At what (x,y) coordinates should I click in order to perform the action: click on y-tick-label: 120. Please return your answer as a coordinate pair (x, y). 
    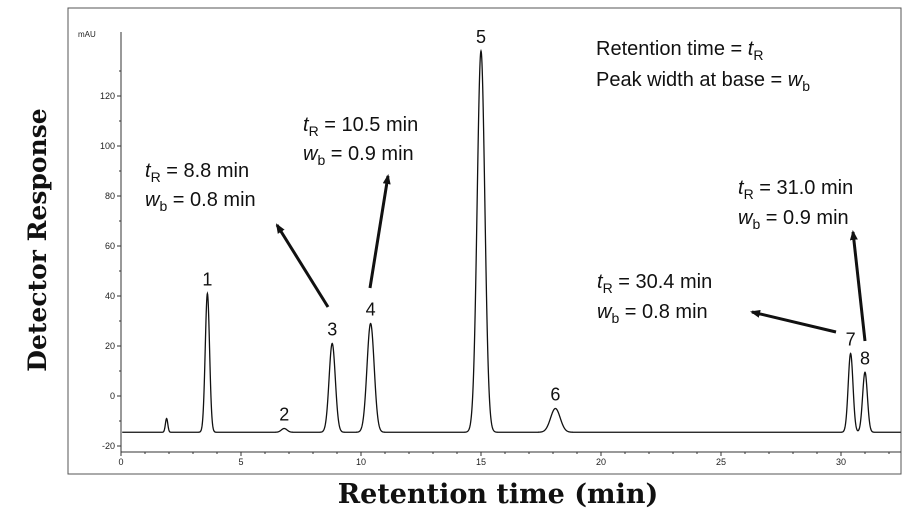
    Looking at the image, I should click on (107, 96).